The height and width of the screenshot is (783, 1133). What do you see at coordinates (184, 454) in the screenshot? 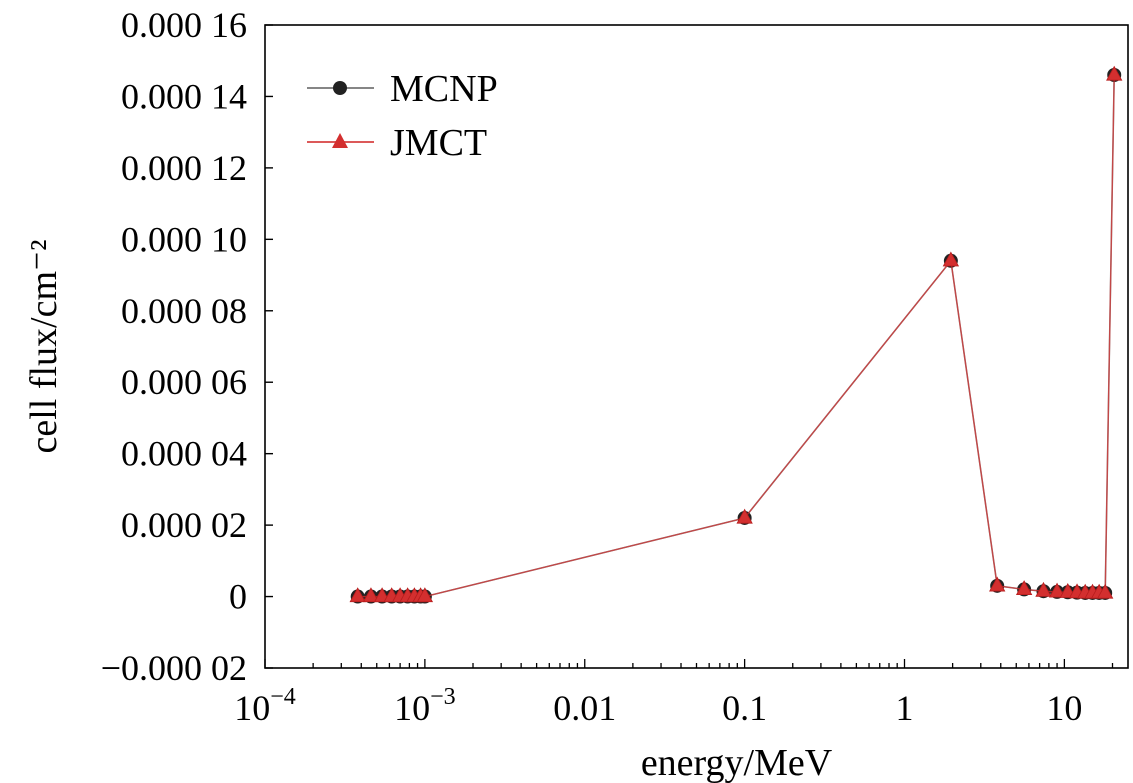
I see `y-tick-label: 0.000 04` at bounding box center [184, 454].